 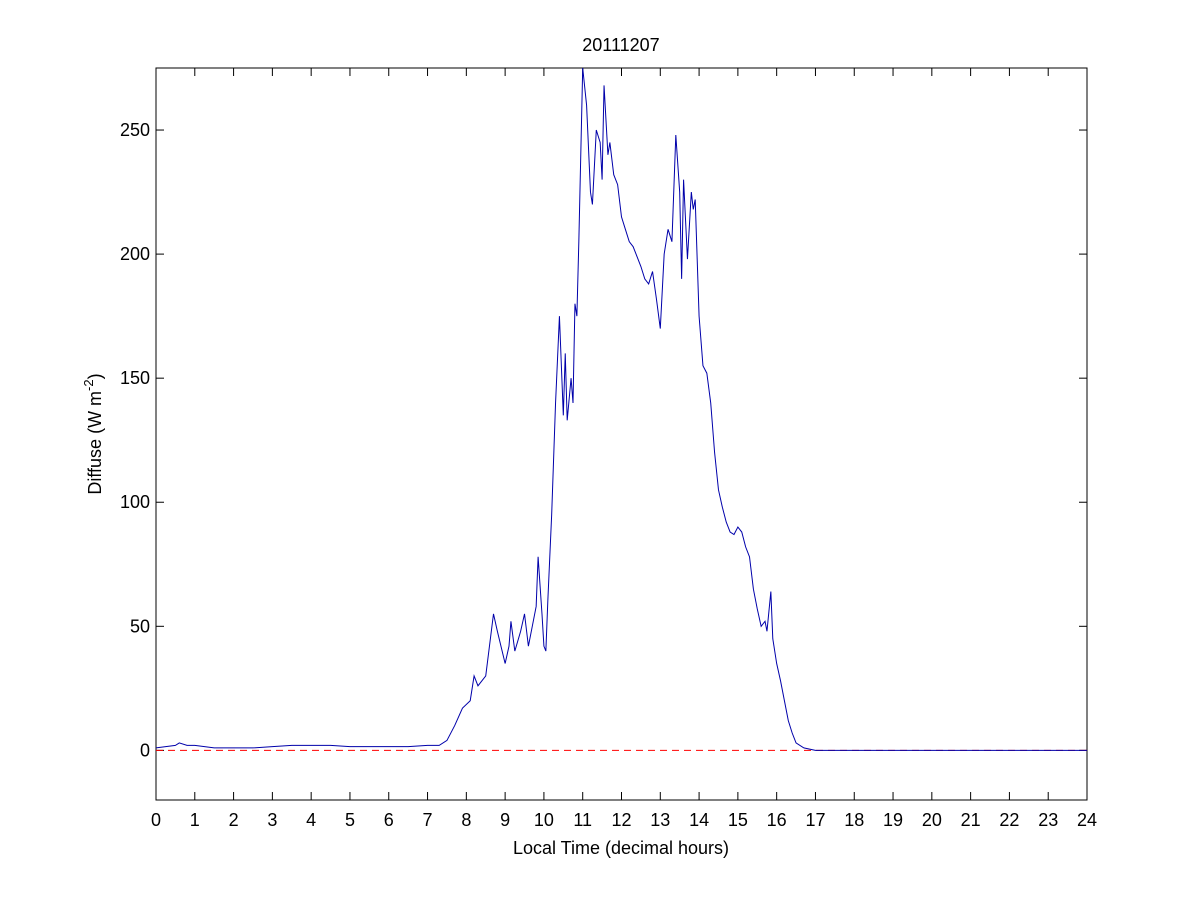 I want to click on x-tick-label: 7, so click(x=428, y=820).